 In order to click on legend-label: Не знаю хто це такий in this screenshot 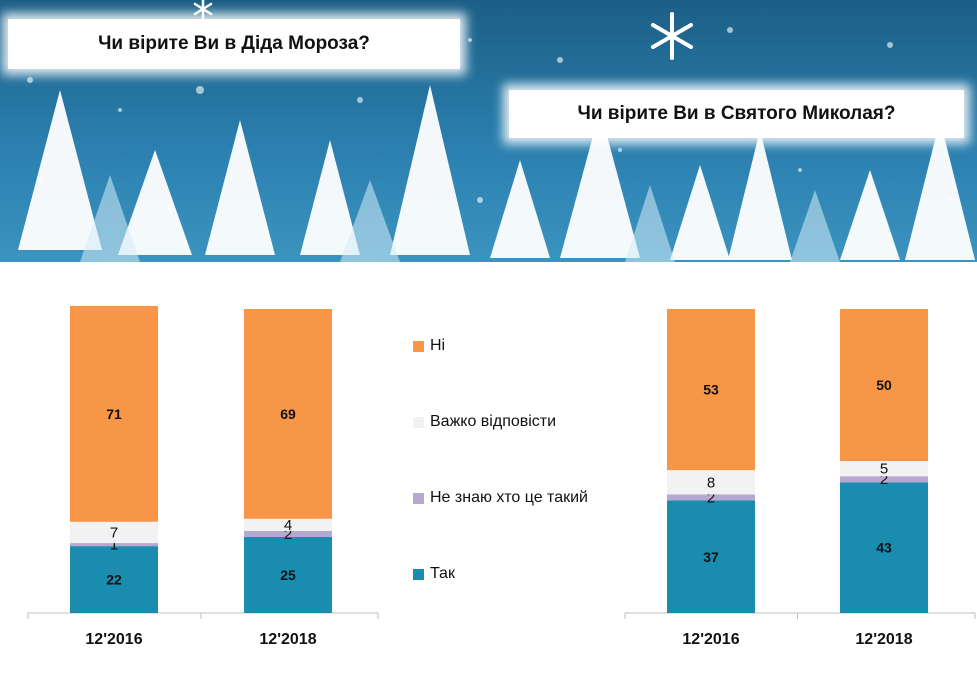, I will do `click(509, 497)`.